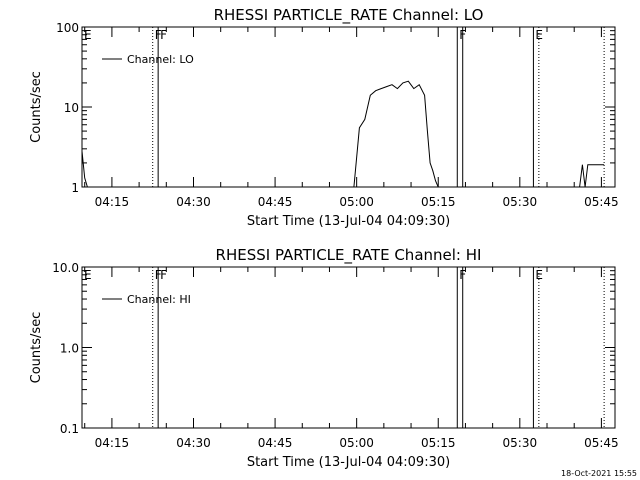  Describe the element at coordinates (69, 349) in the screenshot. I see `y-tick-label: 1.0` at that location.